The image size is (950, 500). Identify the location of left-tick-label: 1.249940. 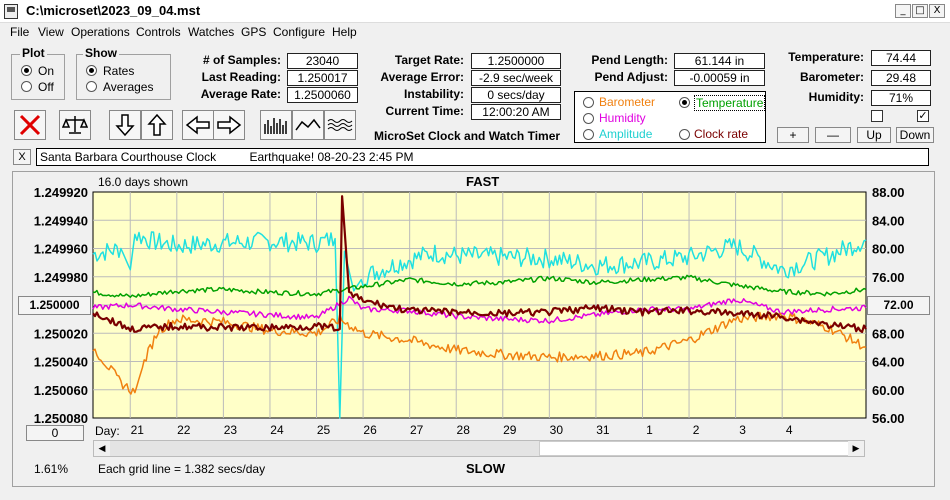
(61, 220).